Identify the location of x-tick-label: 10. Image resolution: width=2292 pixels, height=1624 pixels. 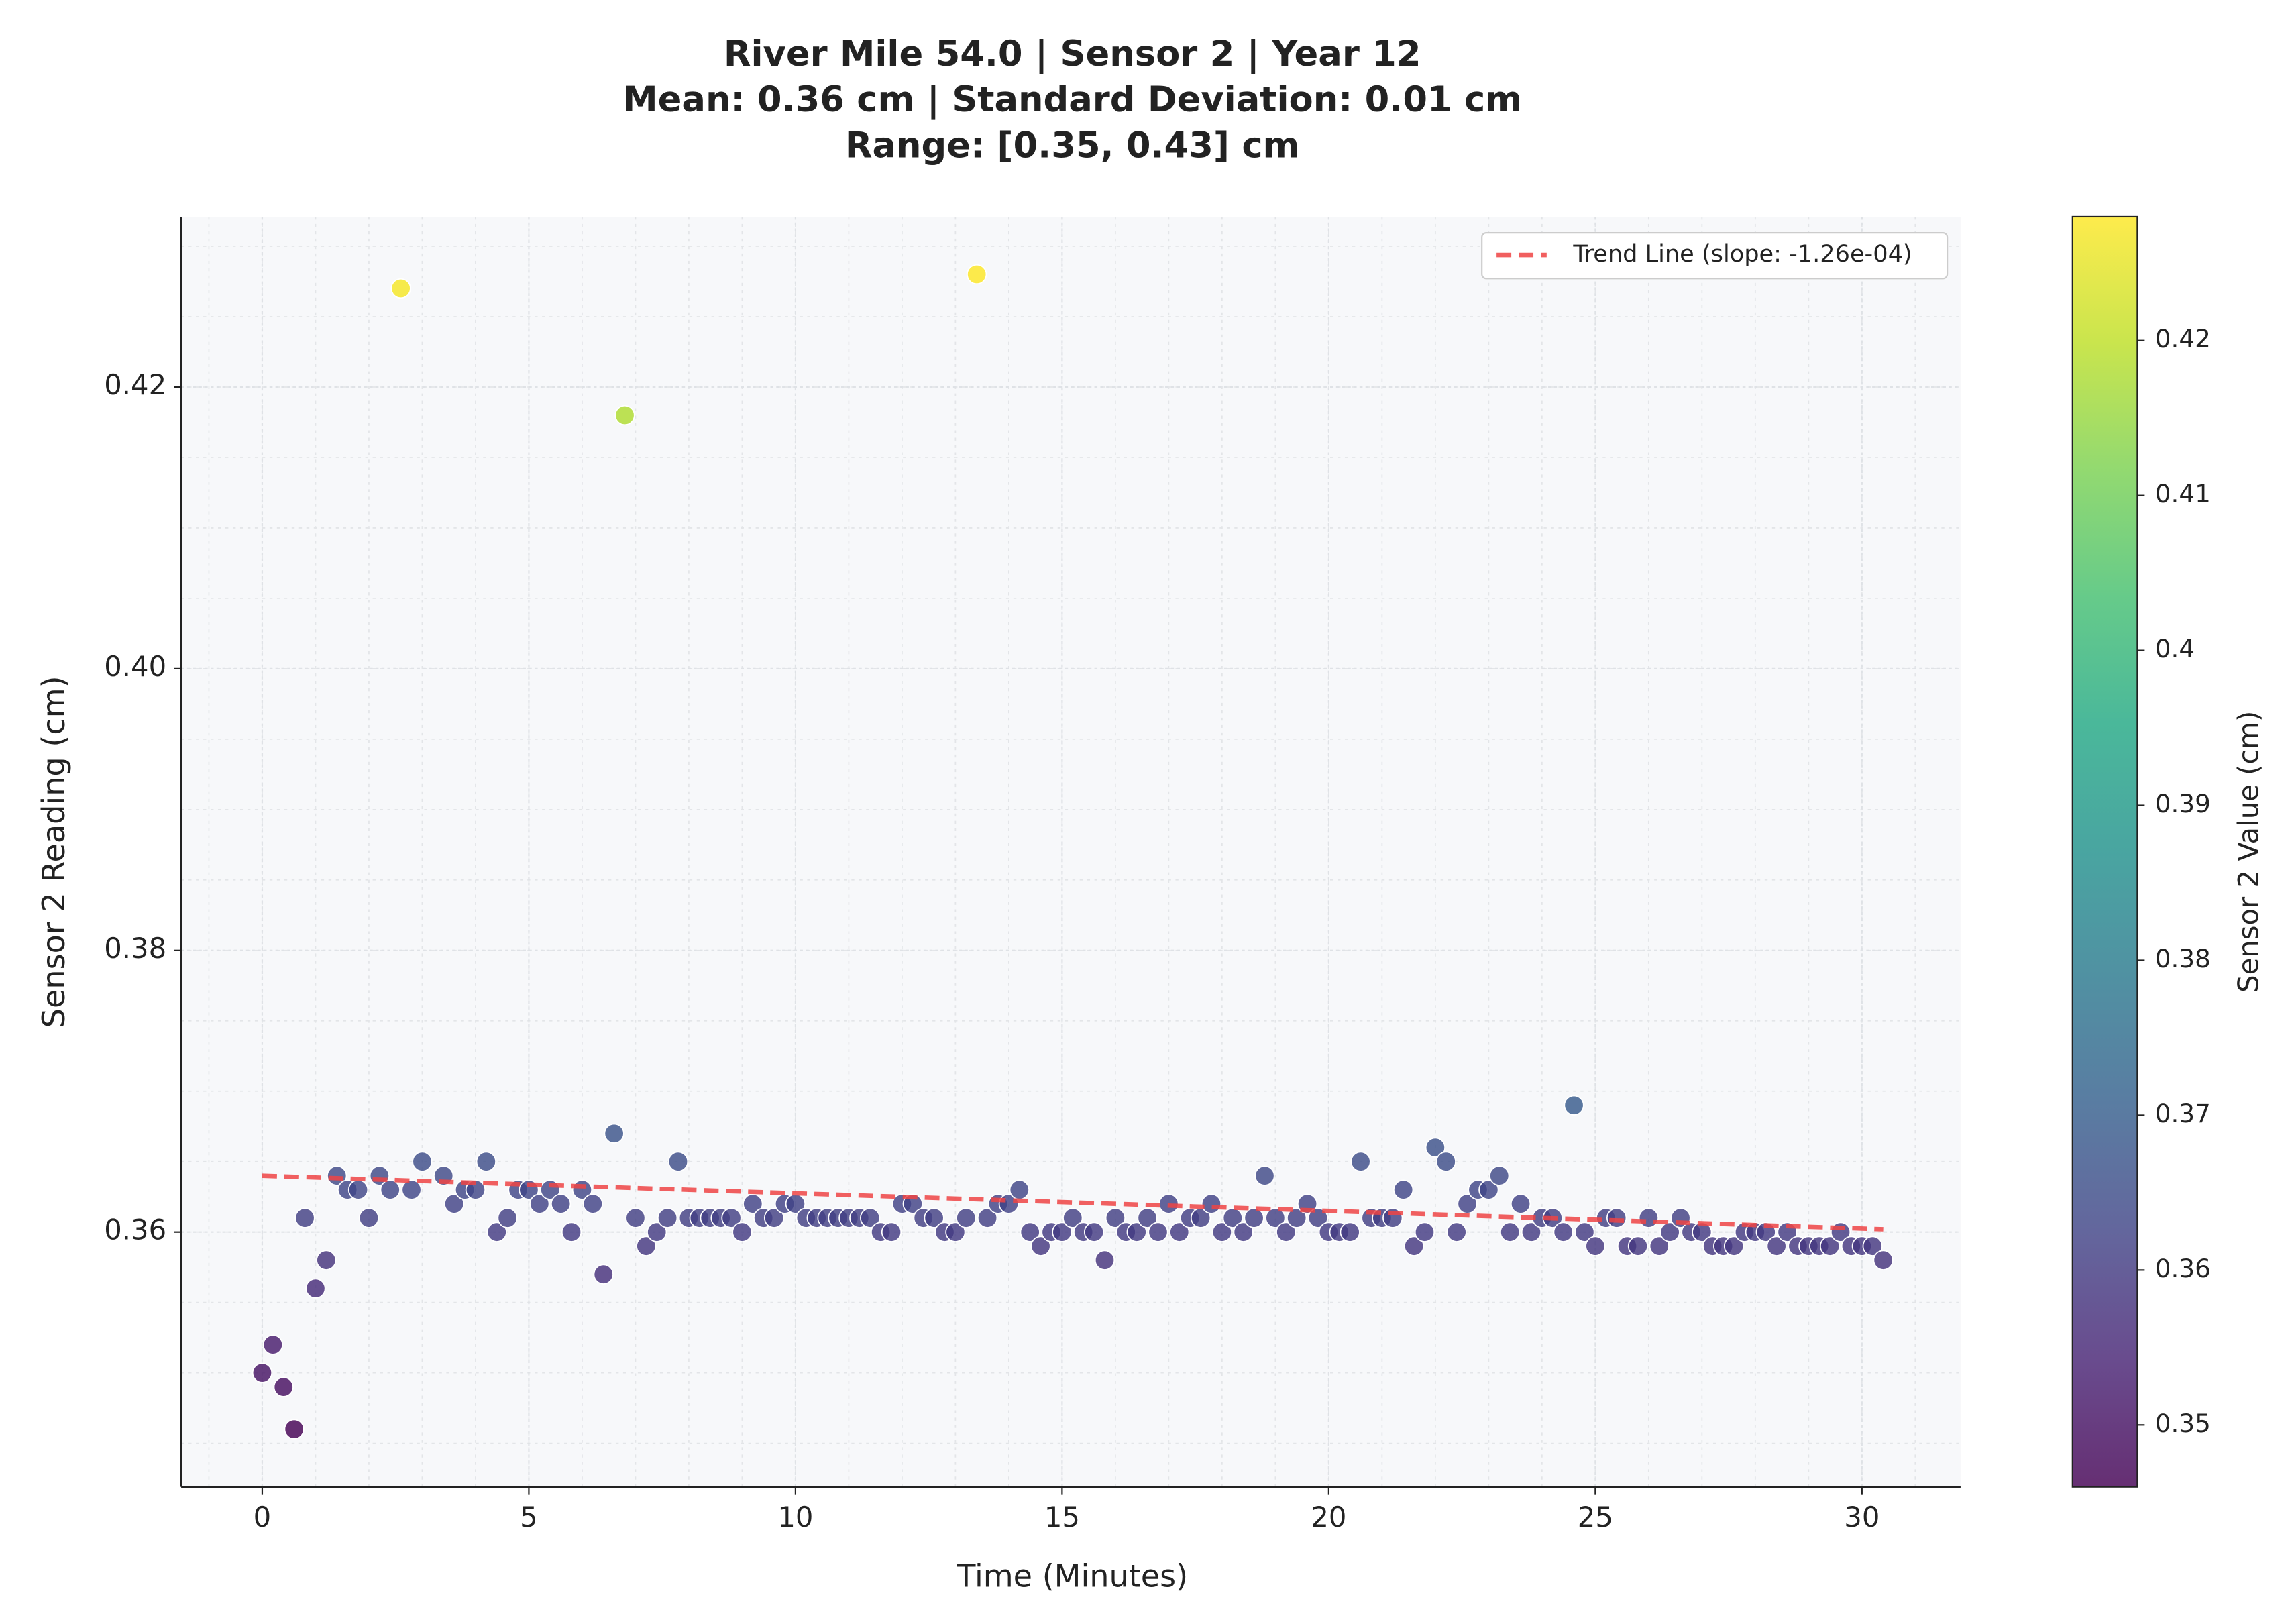
(795, 1517).